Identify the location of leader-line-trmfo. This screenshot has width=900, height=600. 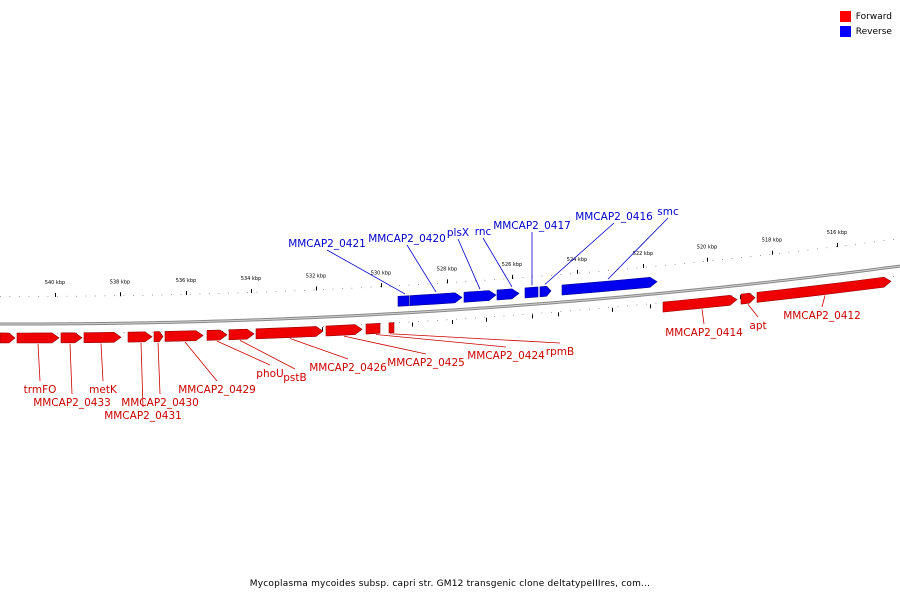
(39, 362).